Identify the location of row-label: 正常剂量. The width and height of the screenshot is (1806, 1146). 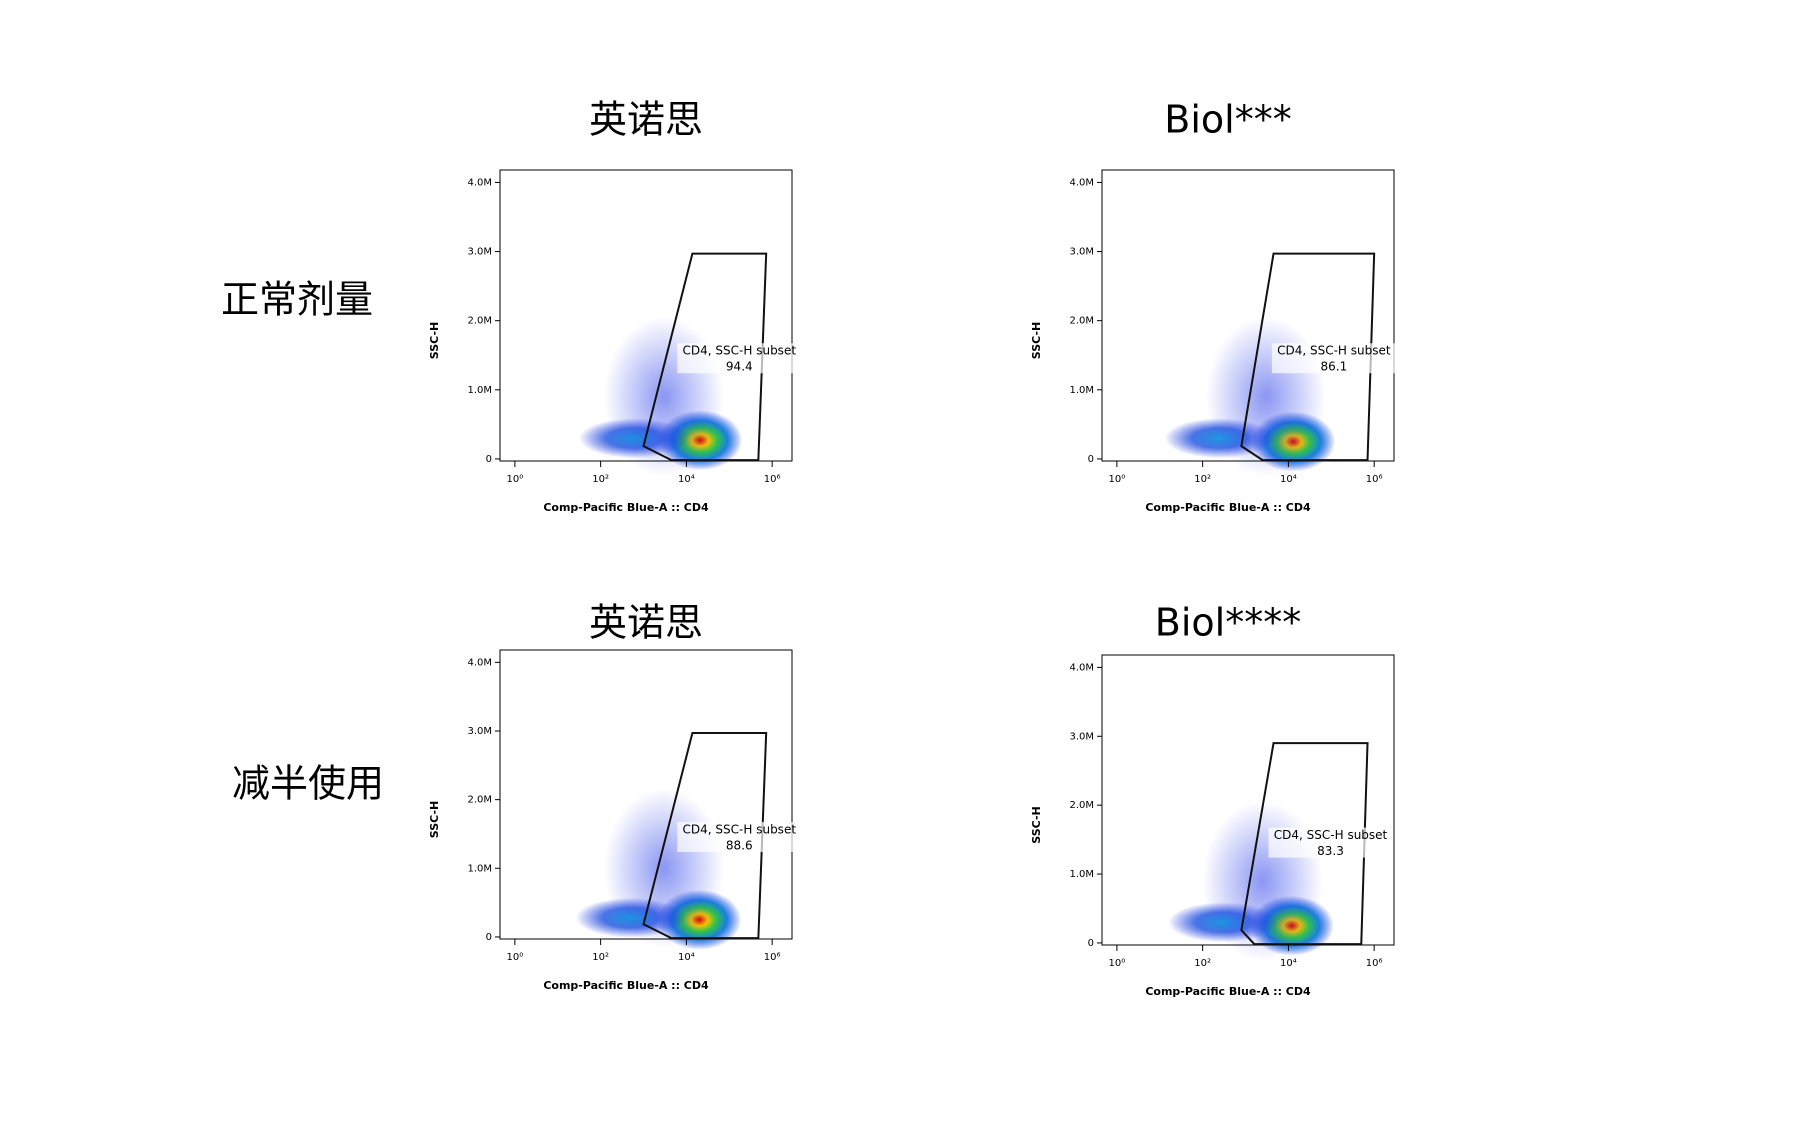
(297, 300).